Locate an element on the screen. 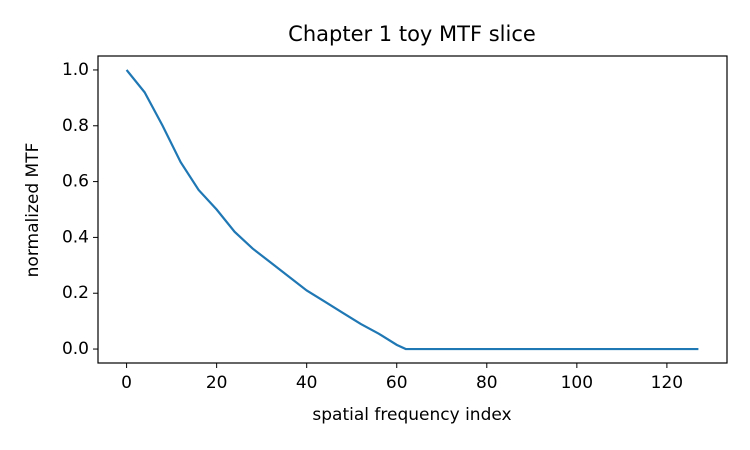 Image resolution: width=750 pixels, height=450 pixels. chart-title: Chapter 1 toy MTF slice is located at coordinates (412, 34).